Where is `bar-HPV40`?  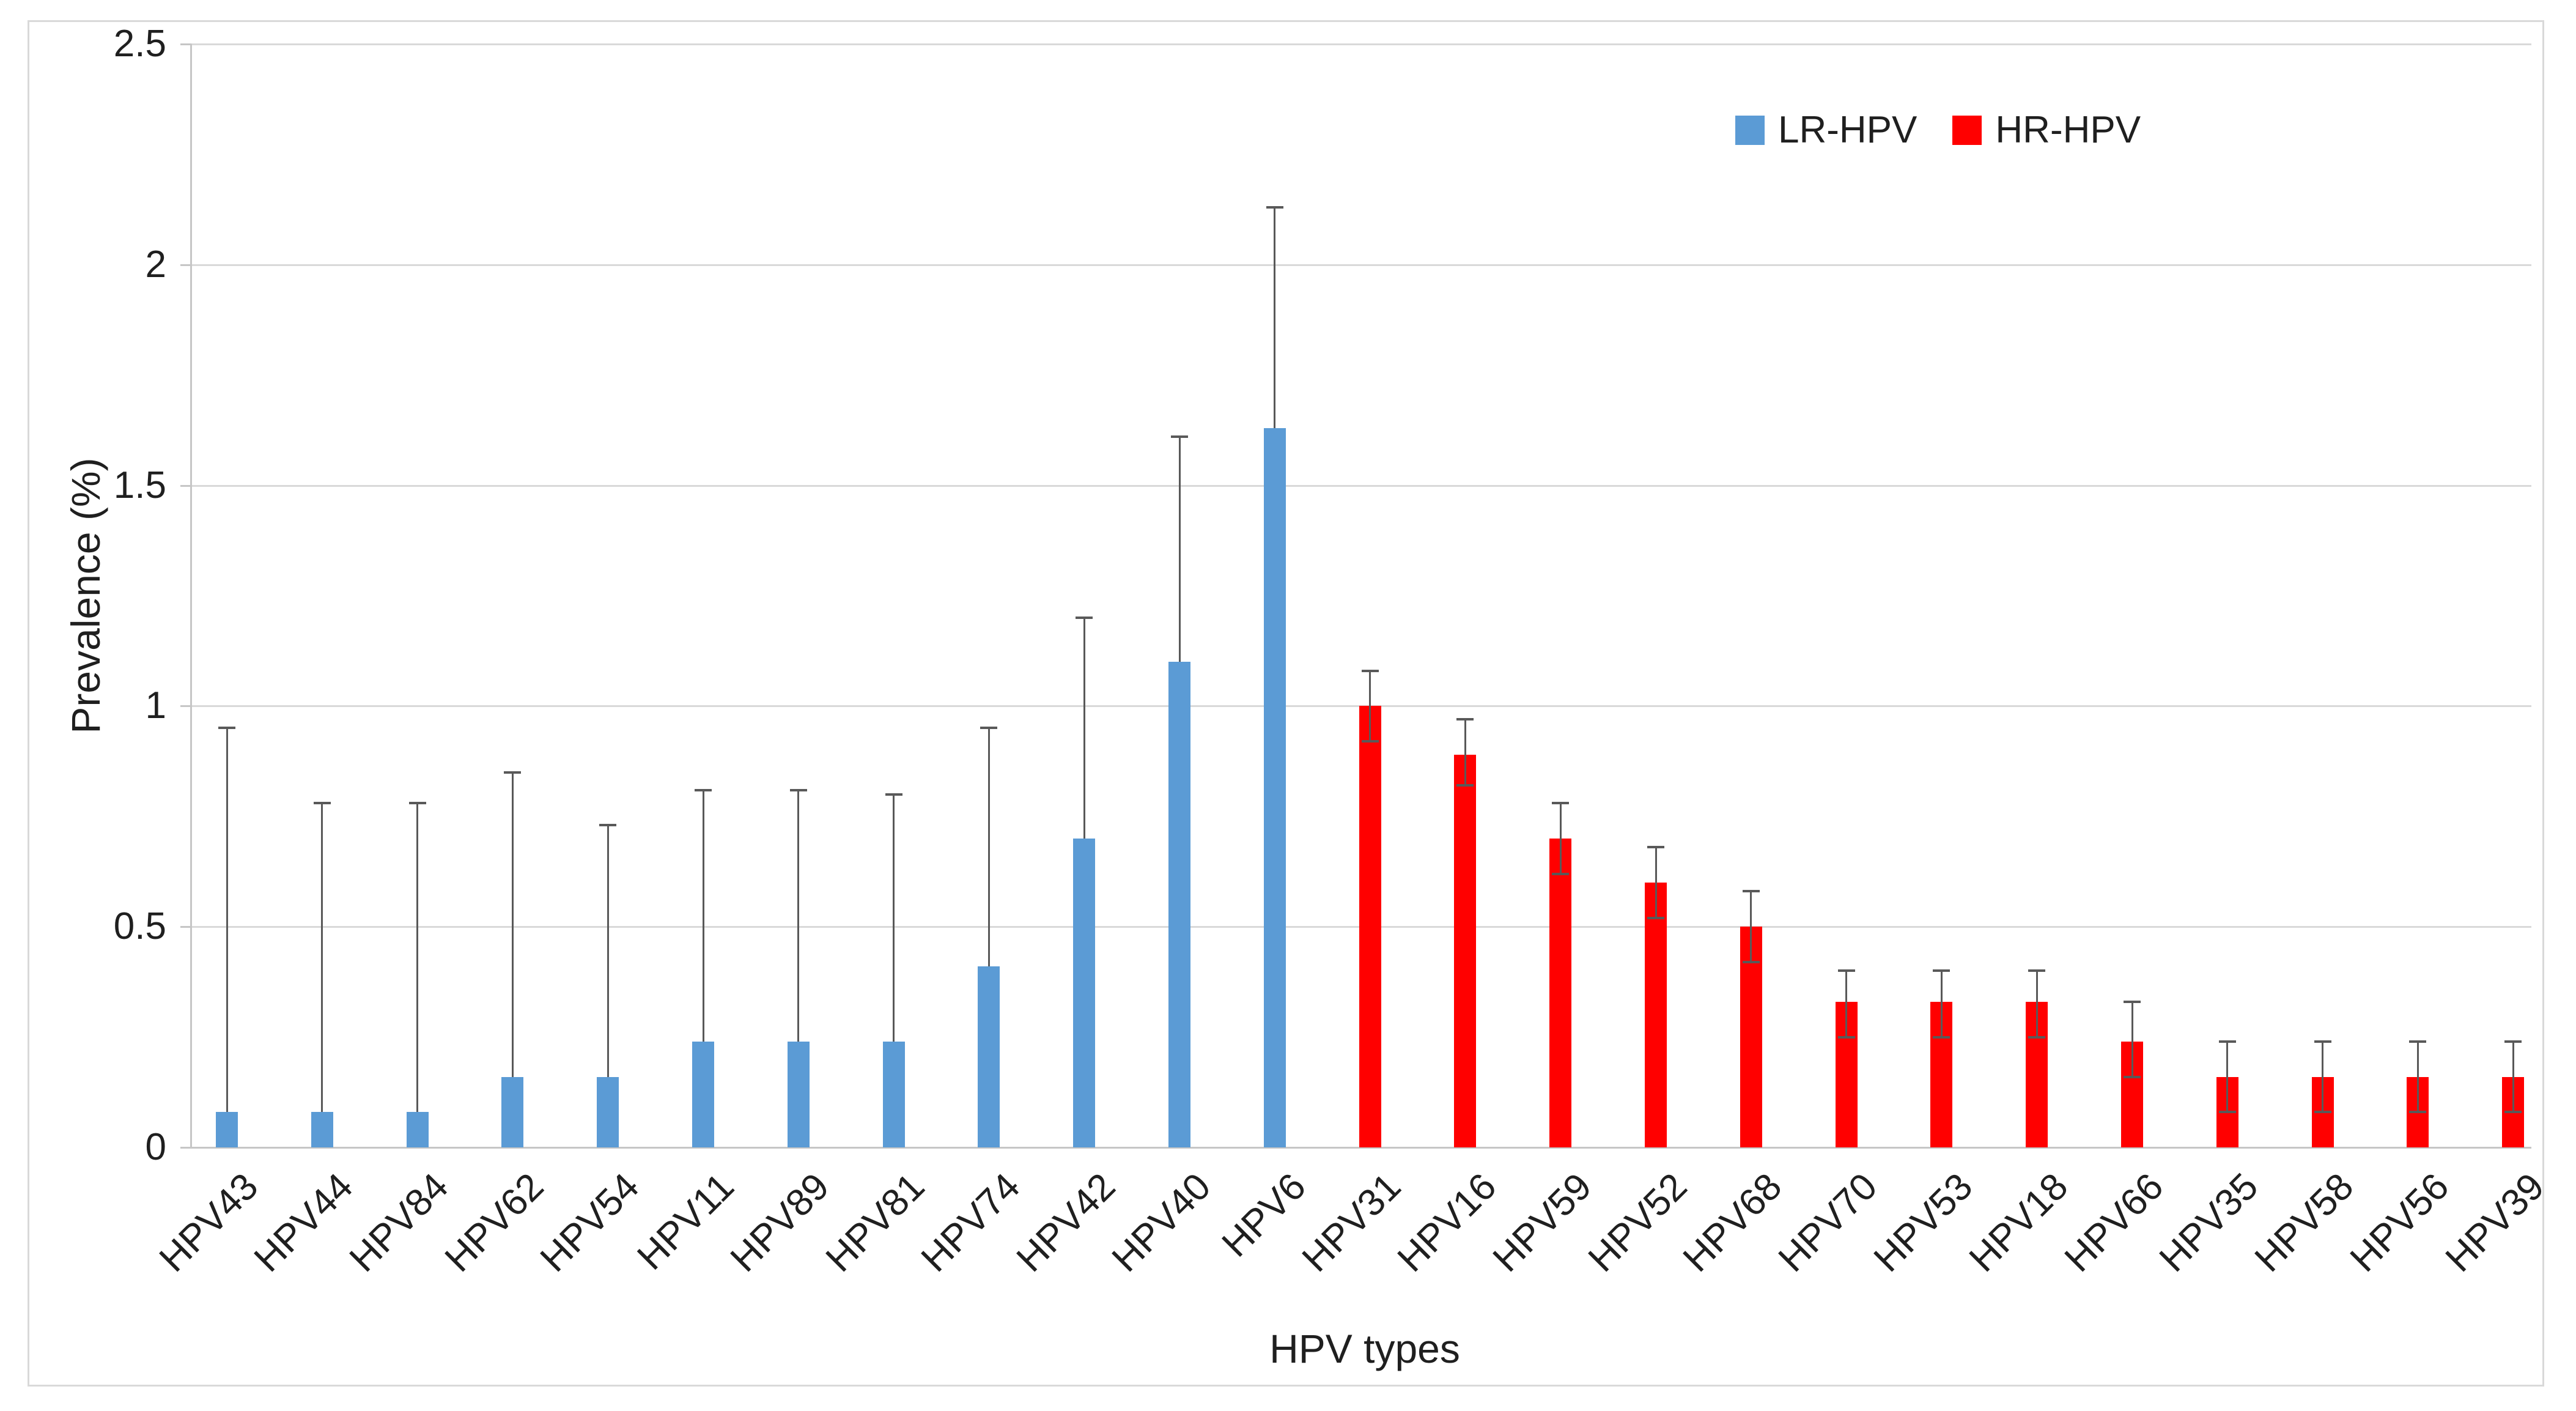
bar-HPV40 is located at coordinates (1179, 904).